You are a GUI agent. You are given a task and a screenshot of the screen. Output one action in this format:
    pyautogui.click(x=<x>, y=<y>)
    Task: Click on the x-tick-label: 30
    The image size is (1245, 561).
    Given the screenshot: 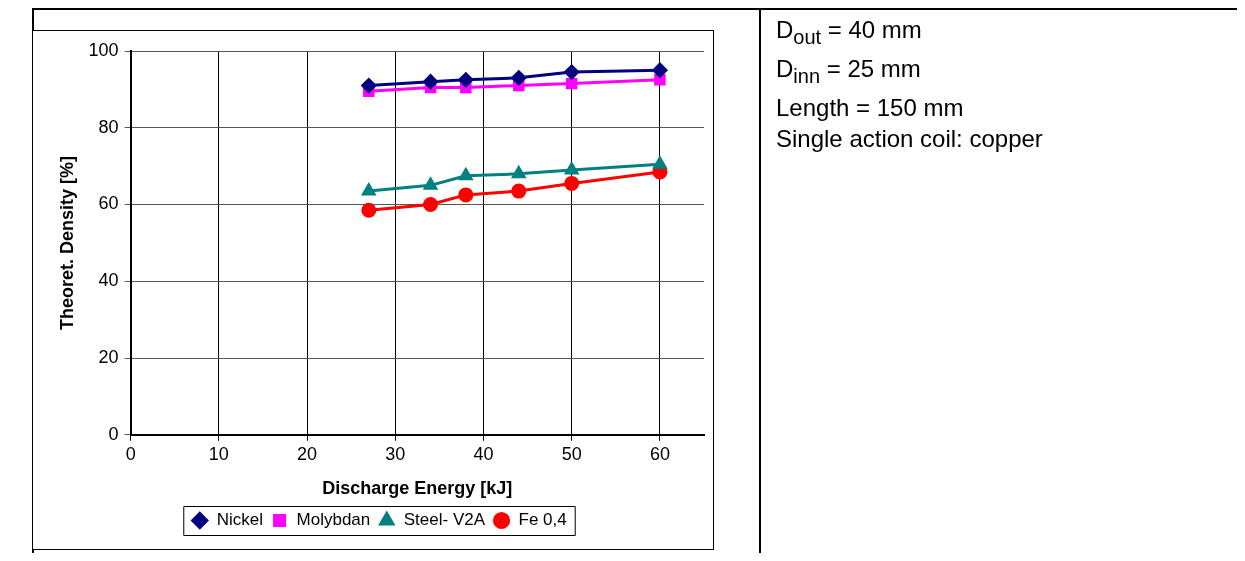 What is the action you would take?
    pyautogui.click(x=395, y=453)
    